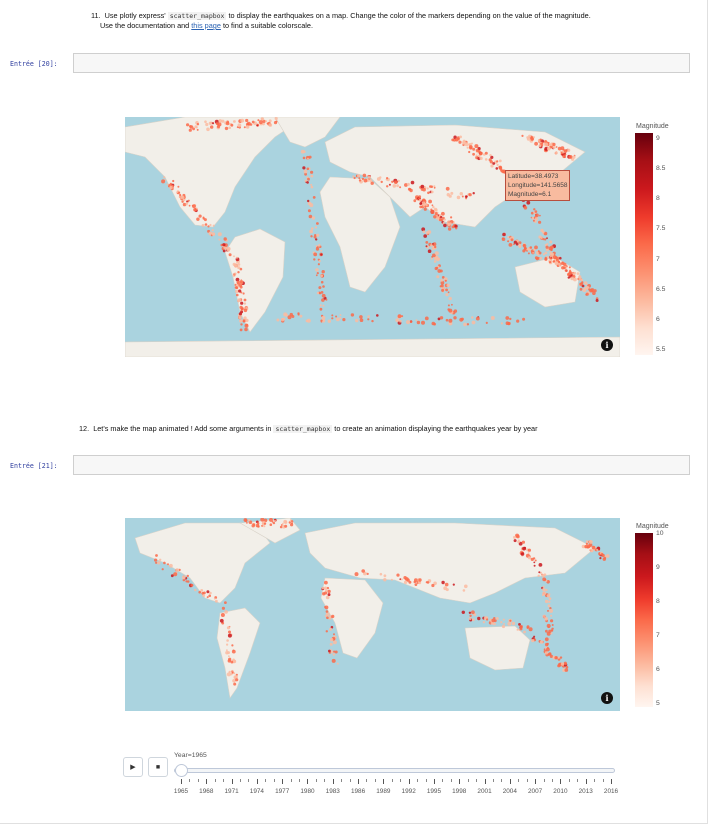 The width and height of the screenshot is (709, 825). I want to click on this-page-link: this page, so click(206, 25).